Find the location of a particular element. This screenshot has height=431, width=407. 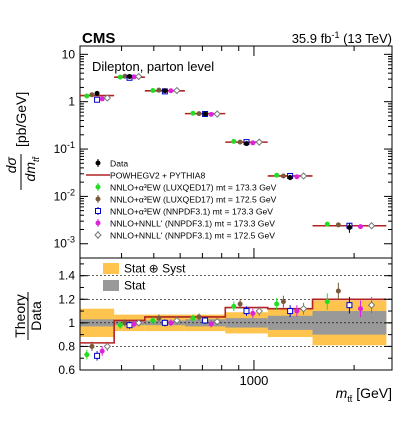

lumi-suffix: (13 TeV) is located at coordinates (365, 38).